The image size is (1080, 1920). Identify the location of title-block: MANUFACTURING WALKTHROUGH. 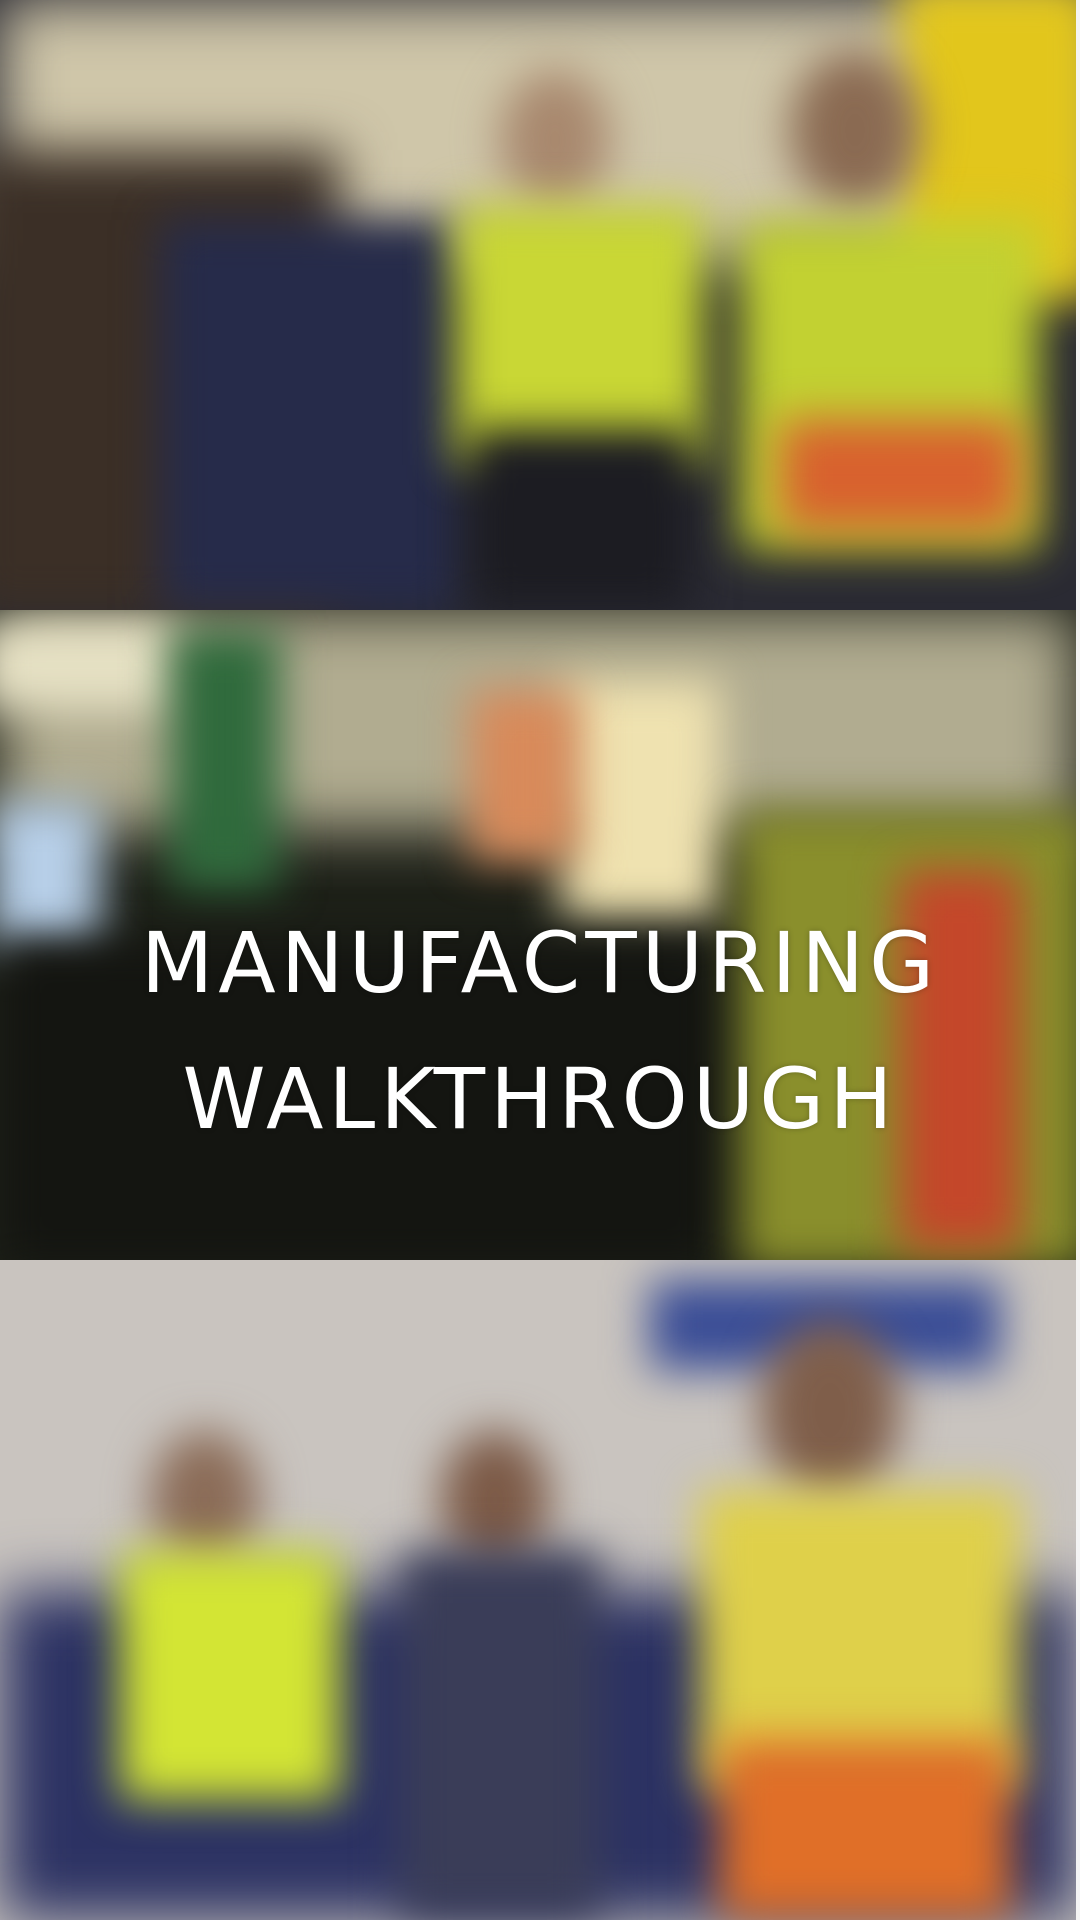
(540, 1031).